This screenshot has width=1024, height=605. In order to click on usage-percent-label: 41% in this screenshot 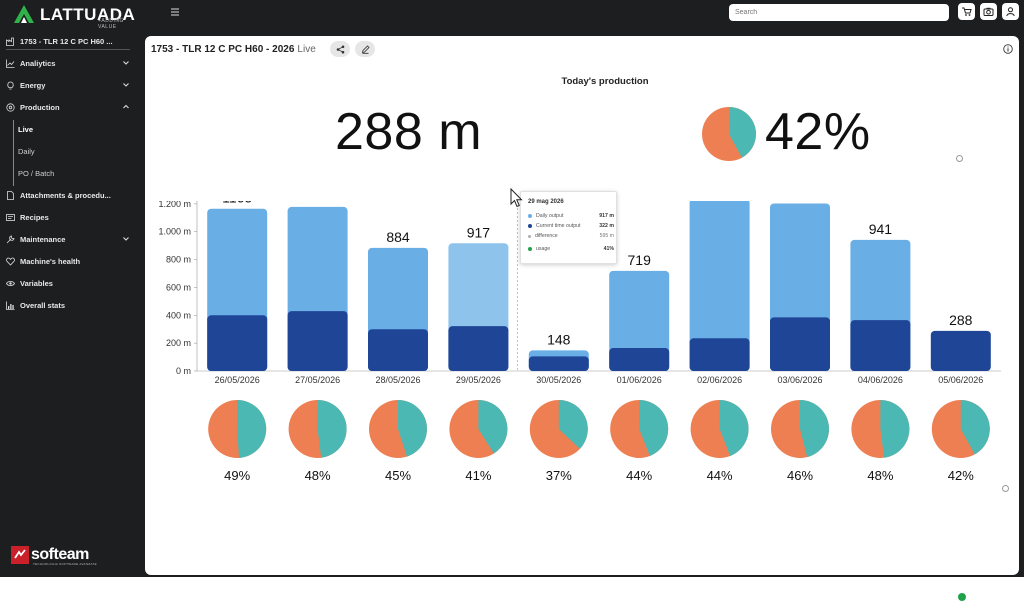, I will do `click(478, 475)`.